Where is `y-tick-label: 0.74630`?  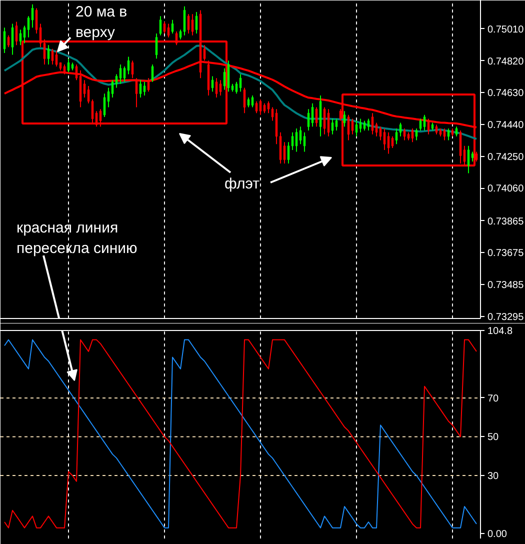 y-tick-label: 0.74630 is located at coordinates (506, 94).